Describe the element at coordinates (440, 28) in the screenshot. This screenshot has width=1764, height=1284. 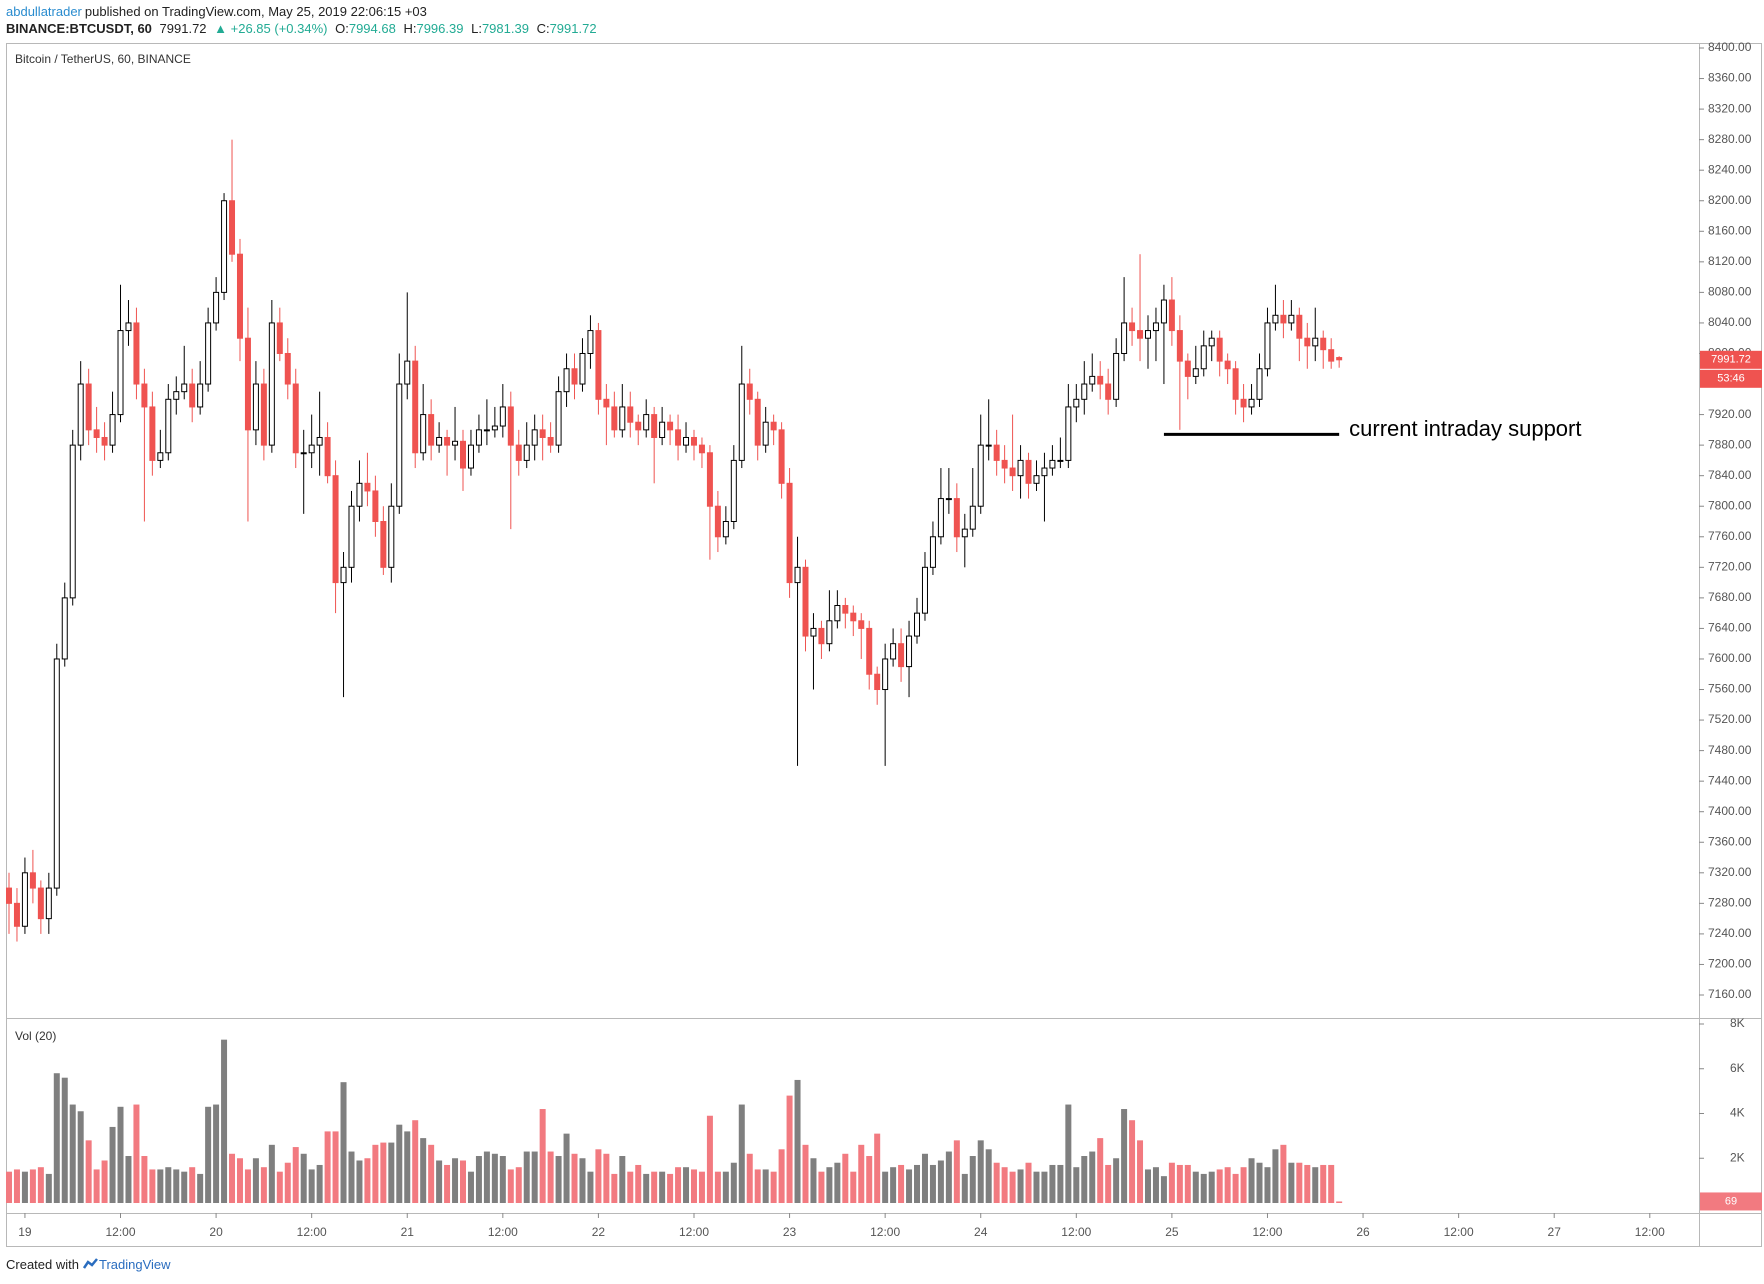
I see `high-value: 7996.39` at that location.